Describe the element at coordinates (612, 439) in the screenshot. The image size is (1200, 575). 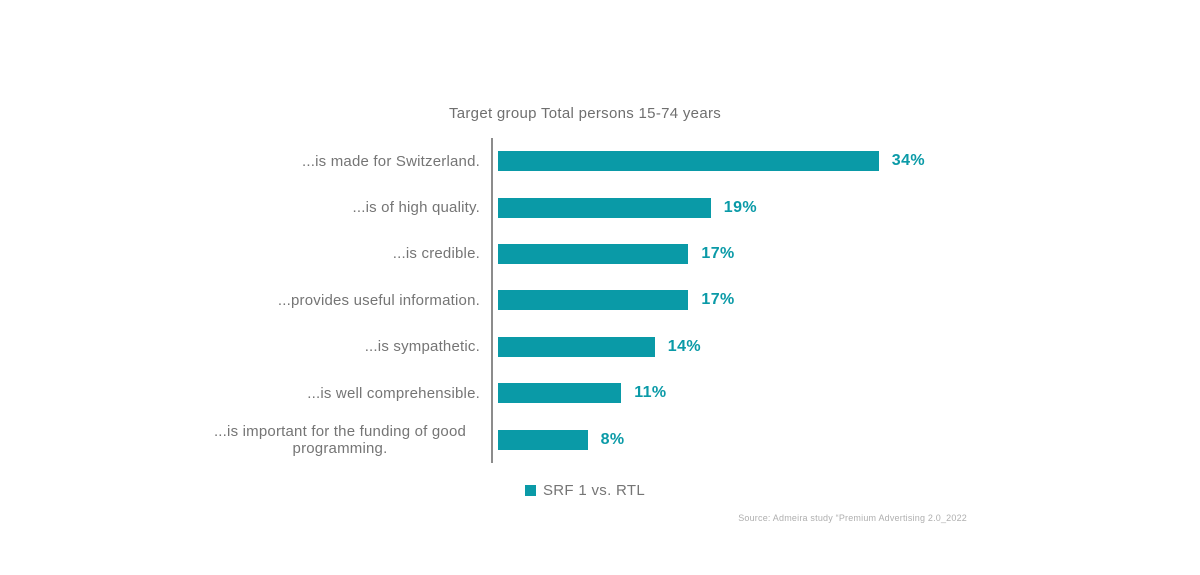
I see `value-label: 8%` at that location.